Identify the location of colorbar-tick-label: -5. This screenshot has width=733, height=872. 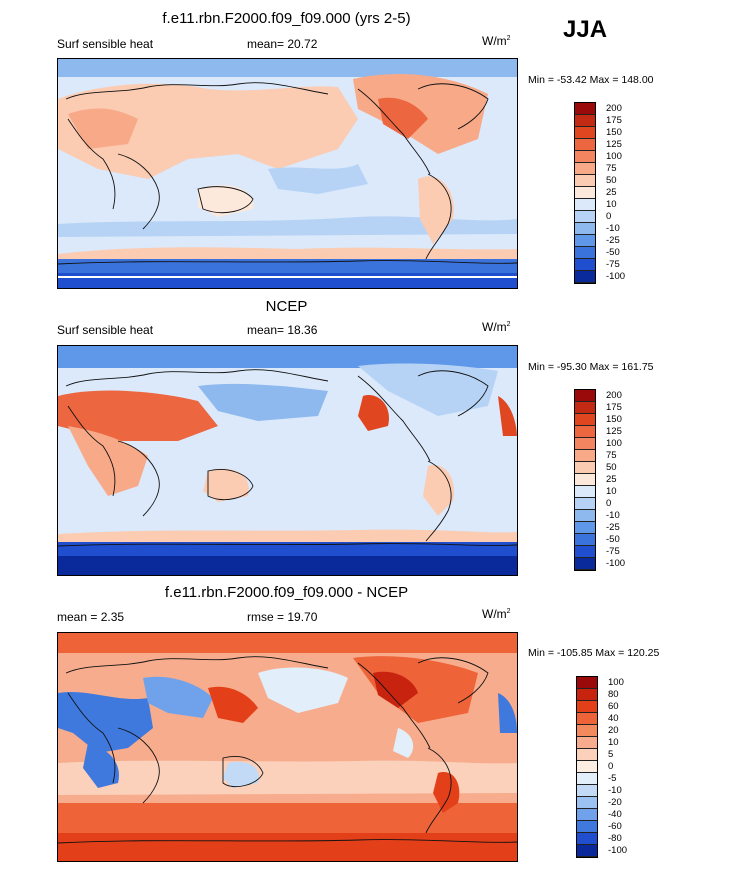
(612, 778).